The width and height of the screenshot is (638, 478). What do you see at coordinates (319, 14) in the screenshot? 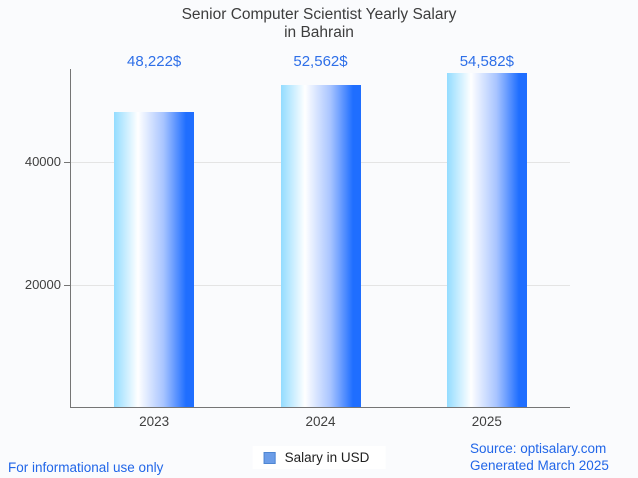
I see `chart-title-line1: Senior Computer Scientist Yearly Salary` at bounding box center [319, 14].